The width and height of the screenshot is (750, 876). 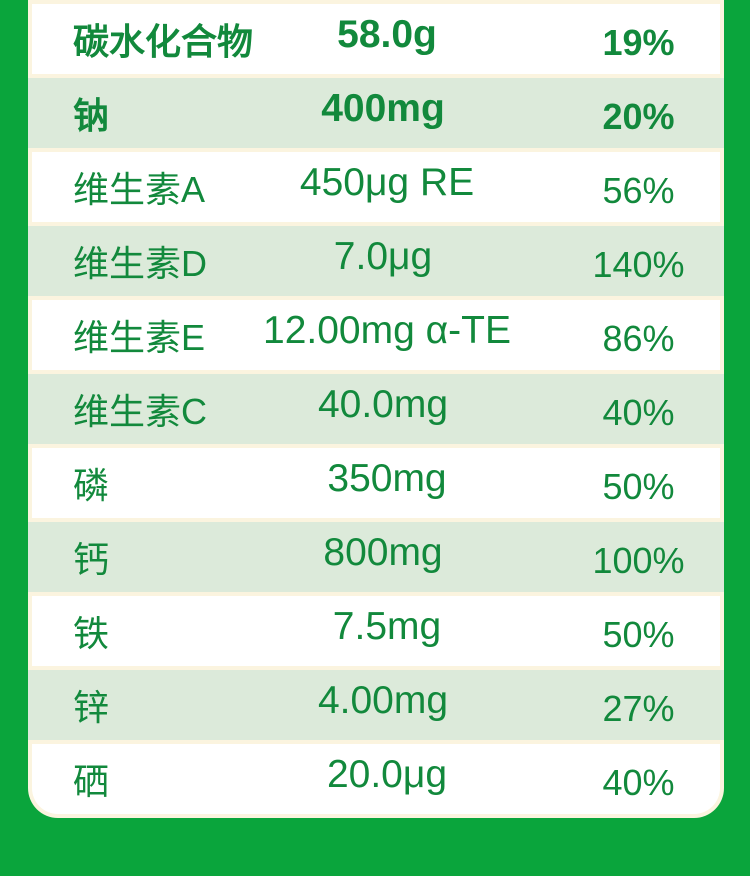 I want to click on nutrient-name-label: 钠, so click(x=91, y=115).